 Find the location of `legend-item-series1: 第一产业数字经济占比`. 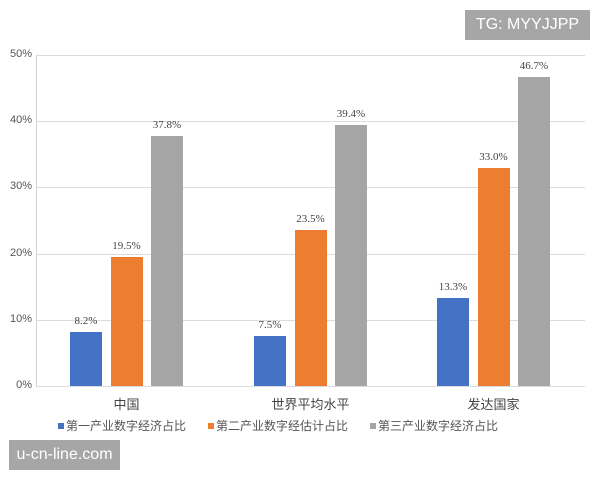

legend-item-series1: 第一产业数字经济占比 is located at coordinates (122, 425).